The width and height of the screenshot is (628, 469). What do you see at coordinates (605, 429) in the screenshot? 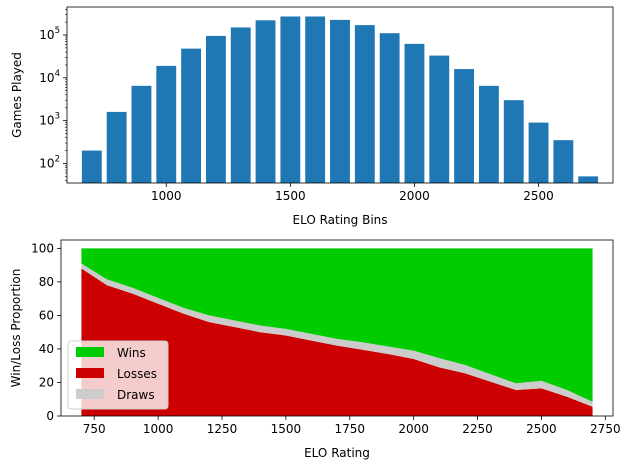
I see `bottom-x-tick-label: 2750` at bounding box center [605, 429].